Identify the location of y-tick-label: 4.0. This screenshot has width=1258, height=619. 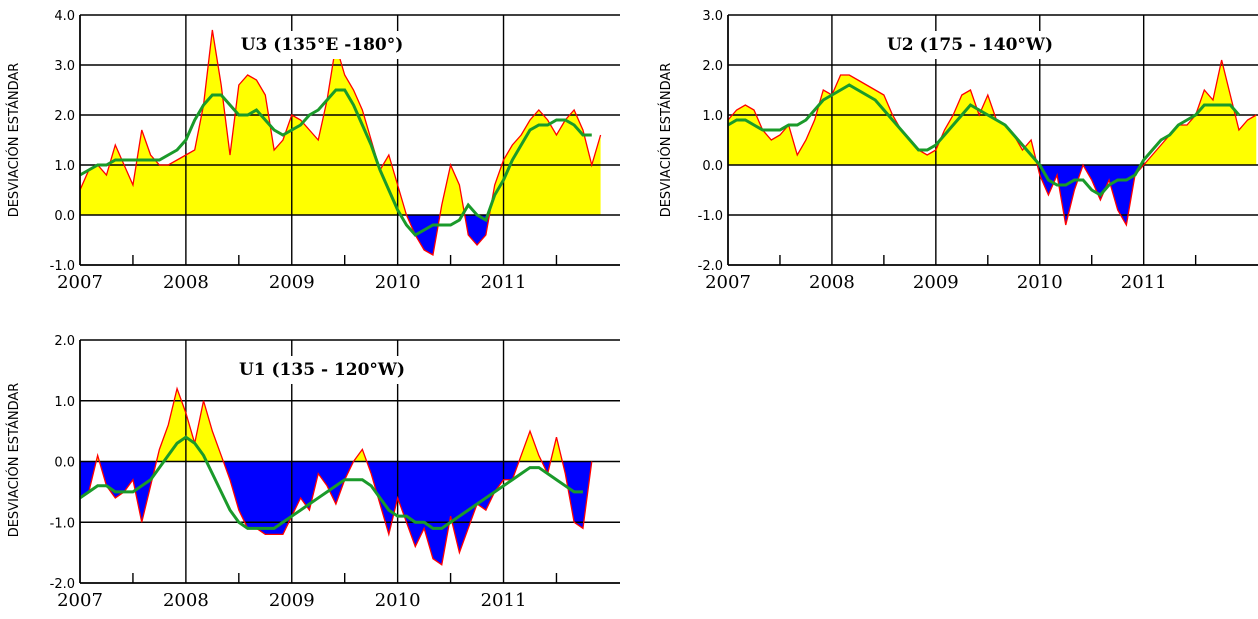
(64, 16).